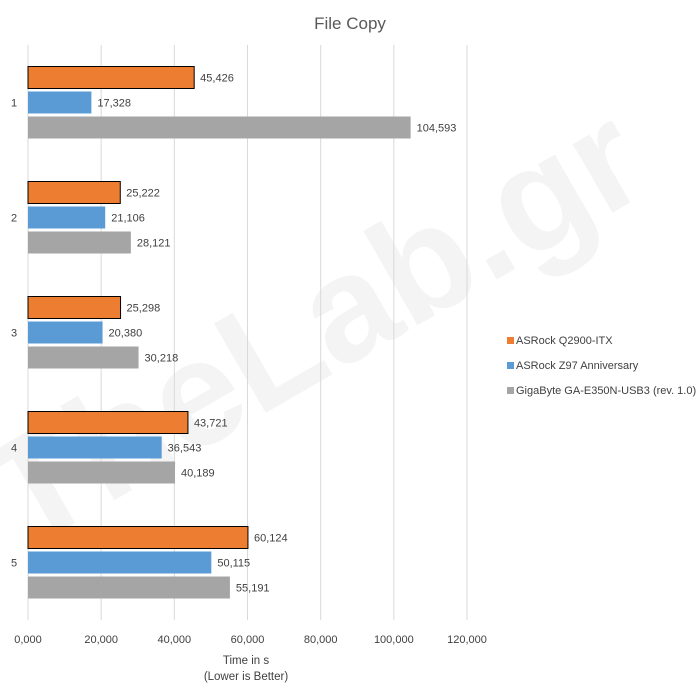  I want to click on data-label: 17,328, so click(114, 104).